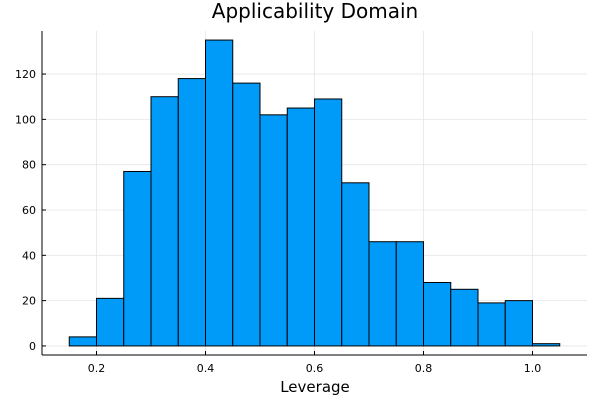 This screenshot has width=600, height=400. What do you see at coordinates (315, 387) in the screenshot?
I see `x-axis-label: Leverage` at bounding box center [315, 387].